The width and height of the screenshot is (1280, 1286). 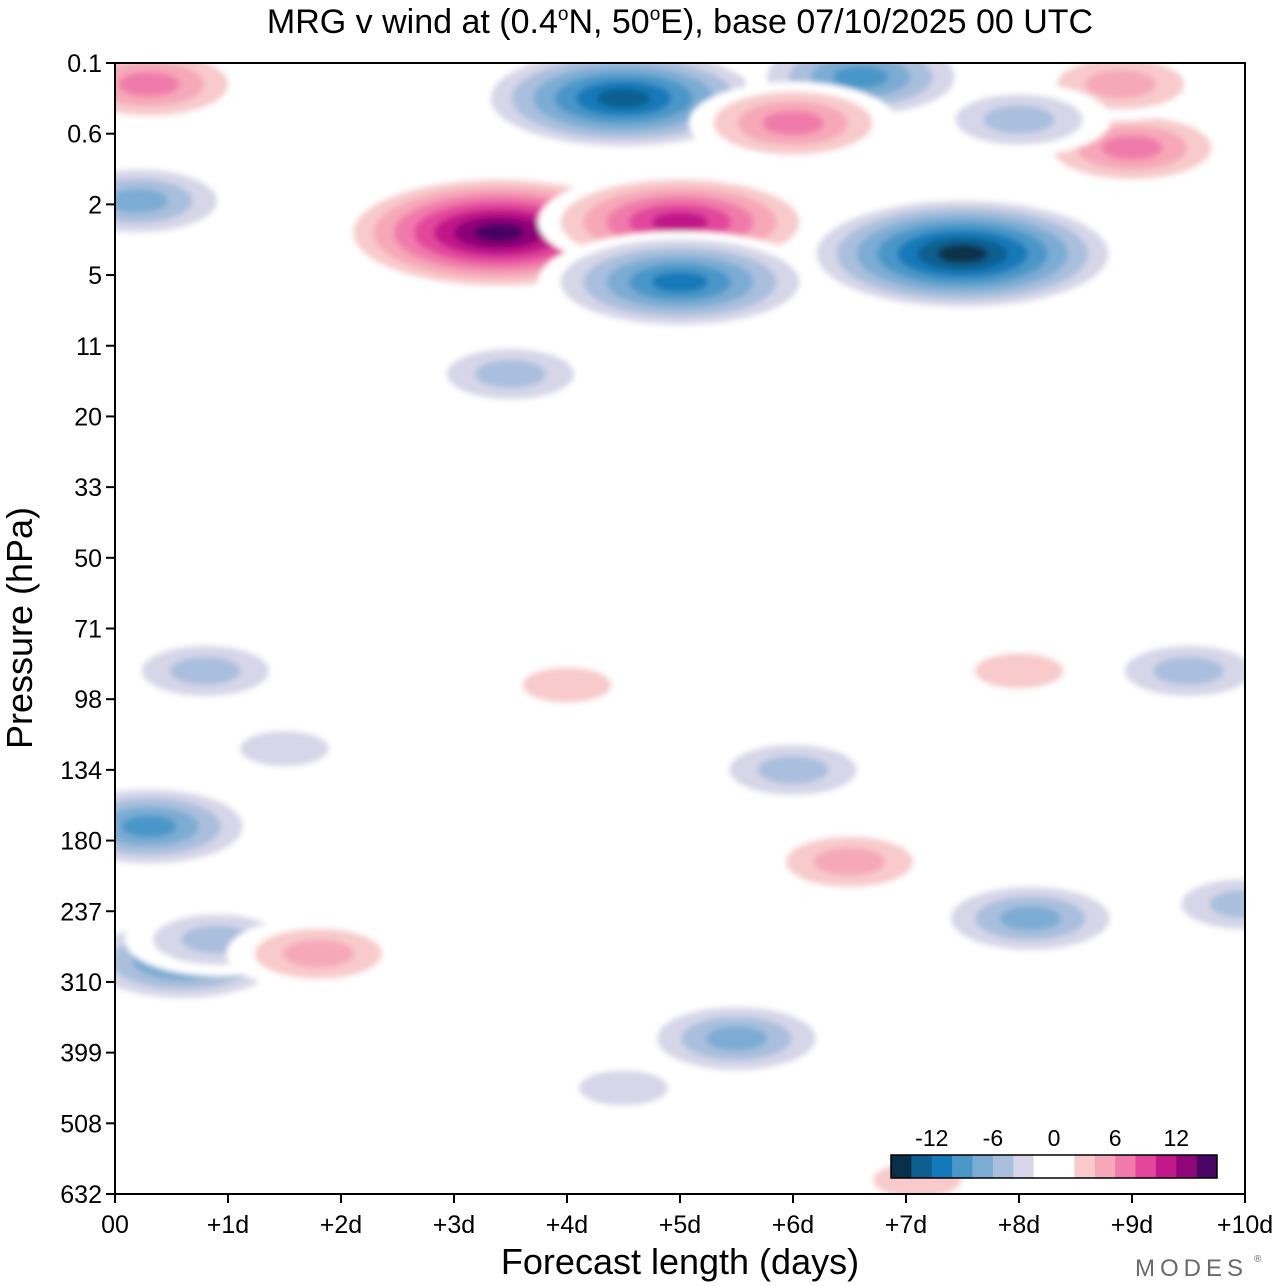 I want to click on x-tick-label: +8d, so click(x=1019, y=1225).